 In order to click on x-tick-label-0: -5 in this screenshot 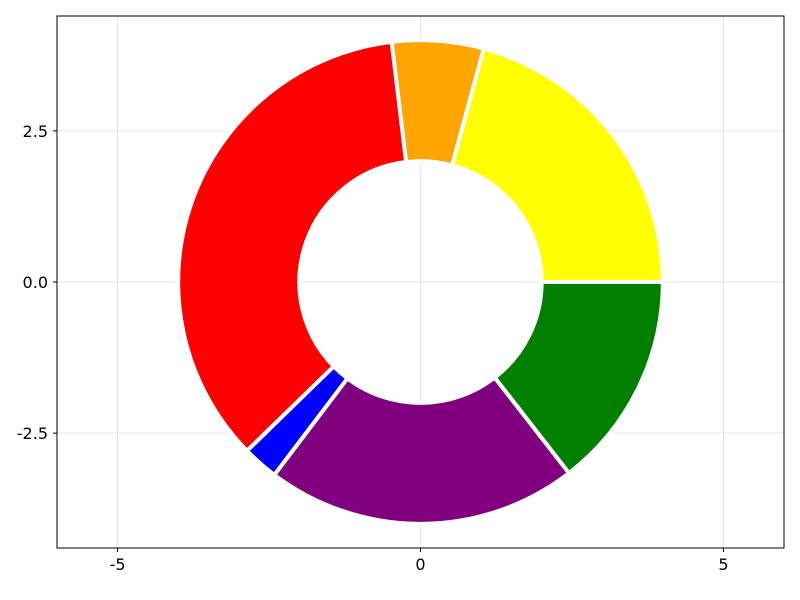, I will do `click(118, 564)`.